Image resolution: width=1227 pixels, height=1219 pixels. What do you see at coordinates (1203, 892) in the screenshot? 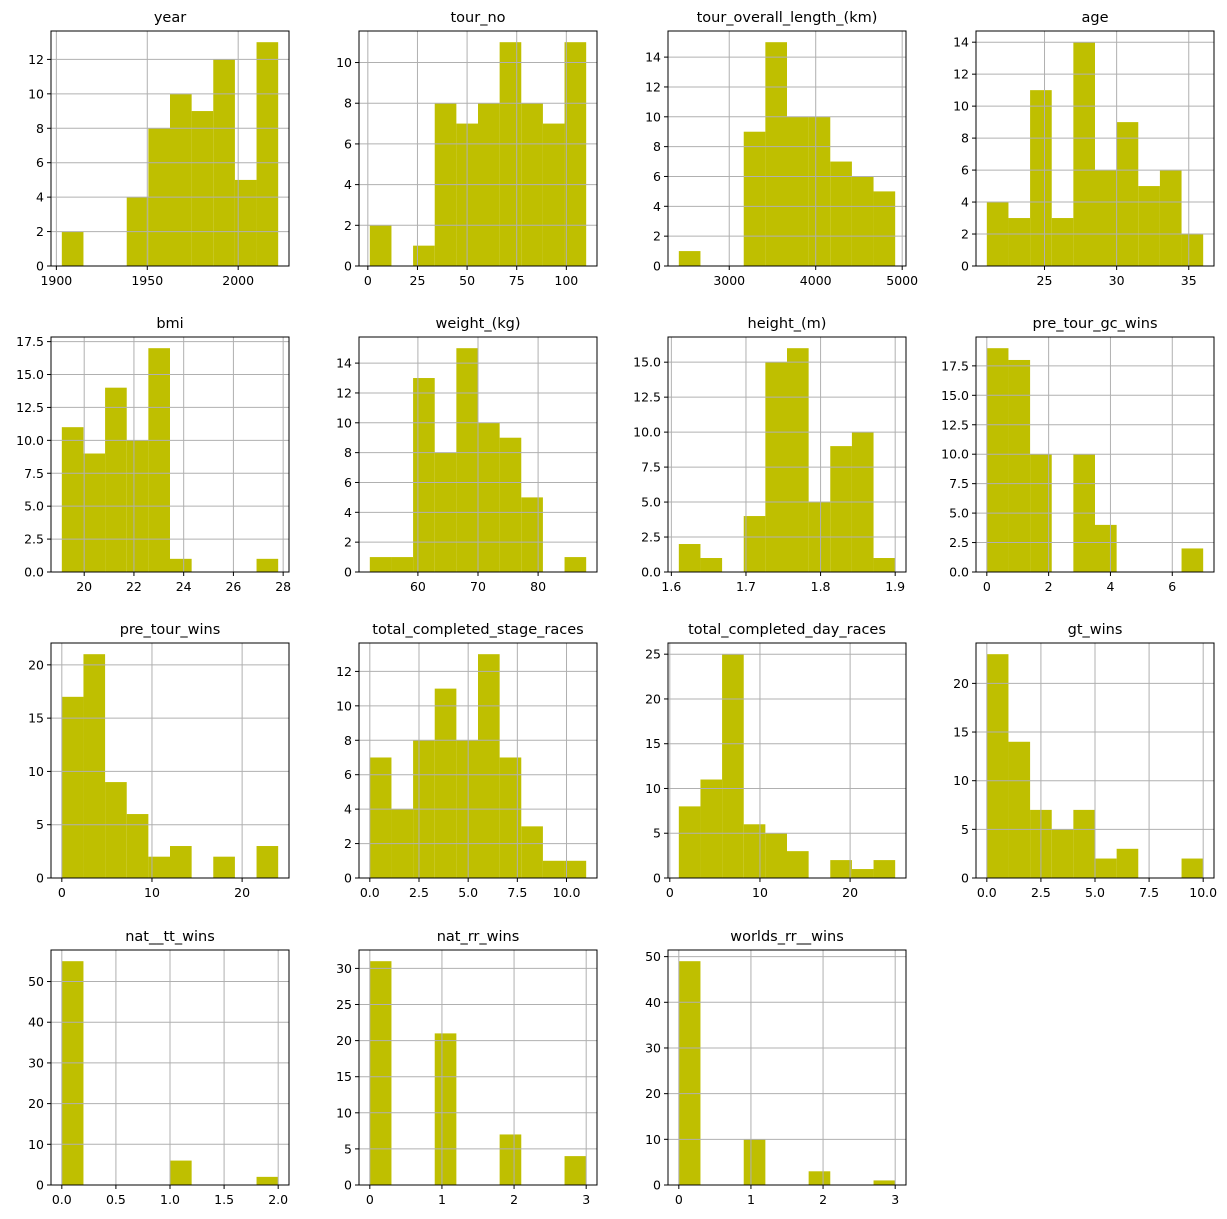
I see `x-tick-label: 10.0` at bounding box center [1203, 892].